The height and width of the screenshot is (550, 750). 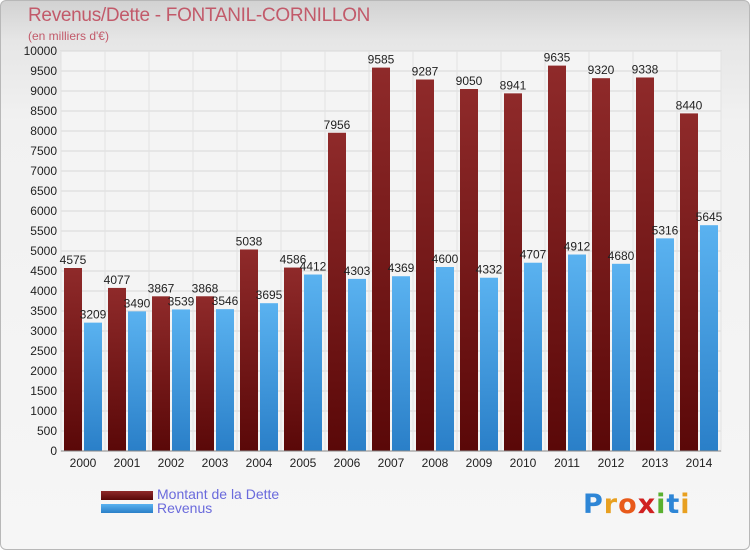 What do you see at coordinates (577, 247) in the screenshot?
I see `data-label-revenus: 4912` at bounding box center [577, 247].